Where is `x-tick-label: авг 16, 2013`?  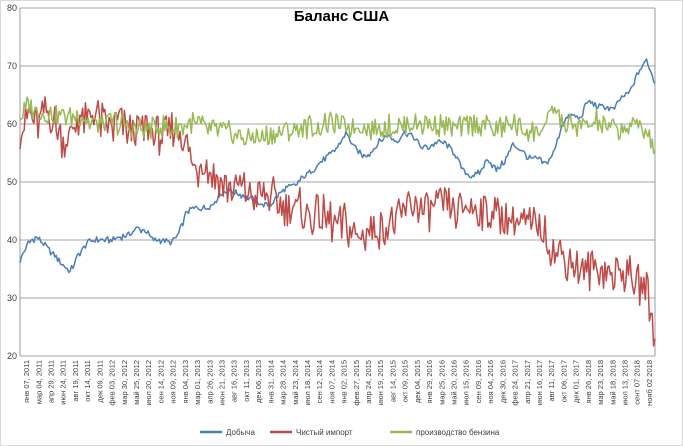 x-tick-label: авг 16, 2013 is located at coordinates (234, 381).